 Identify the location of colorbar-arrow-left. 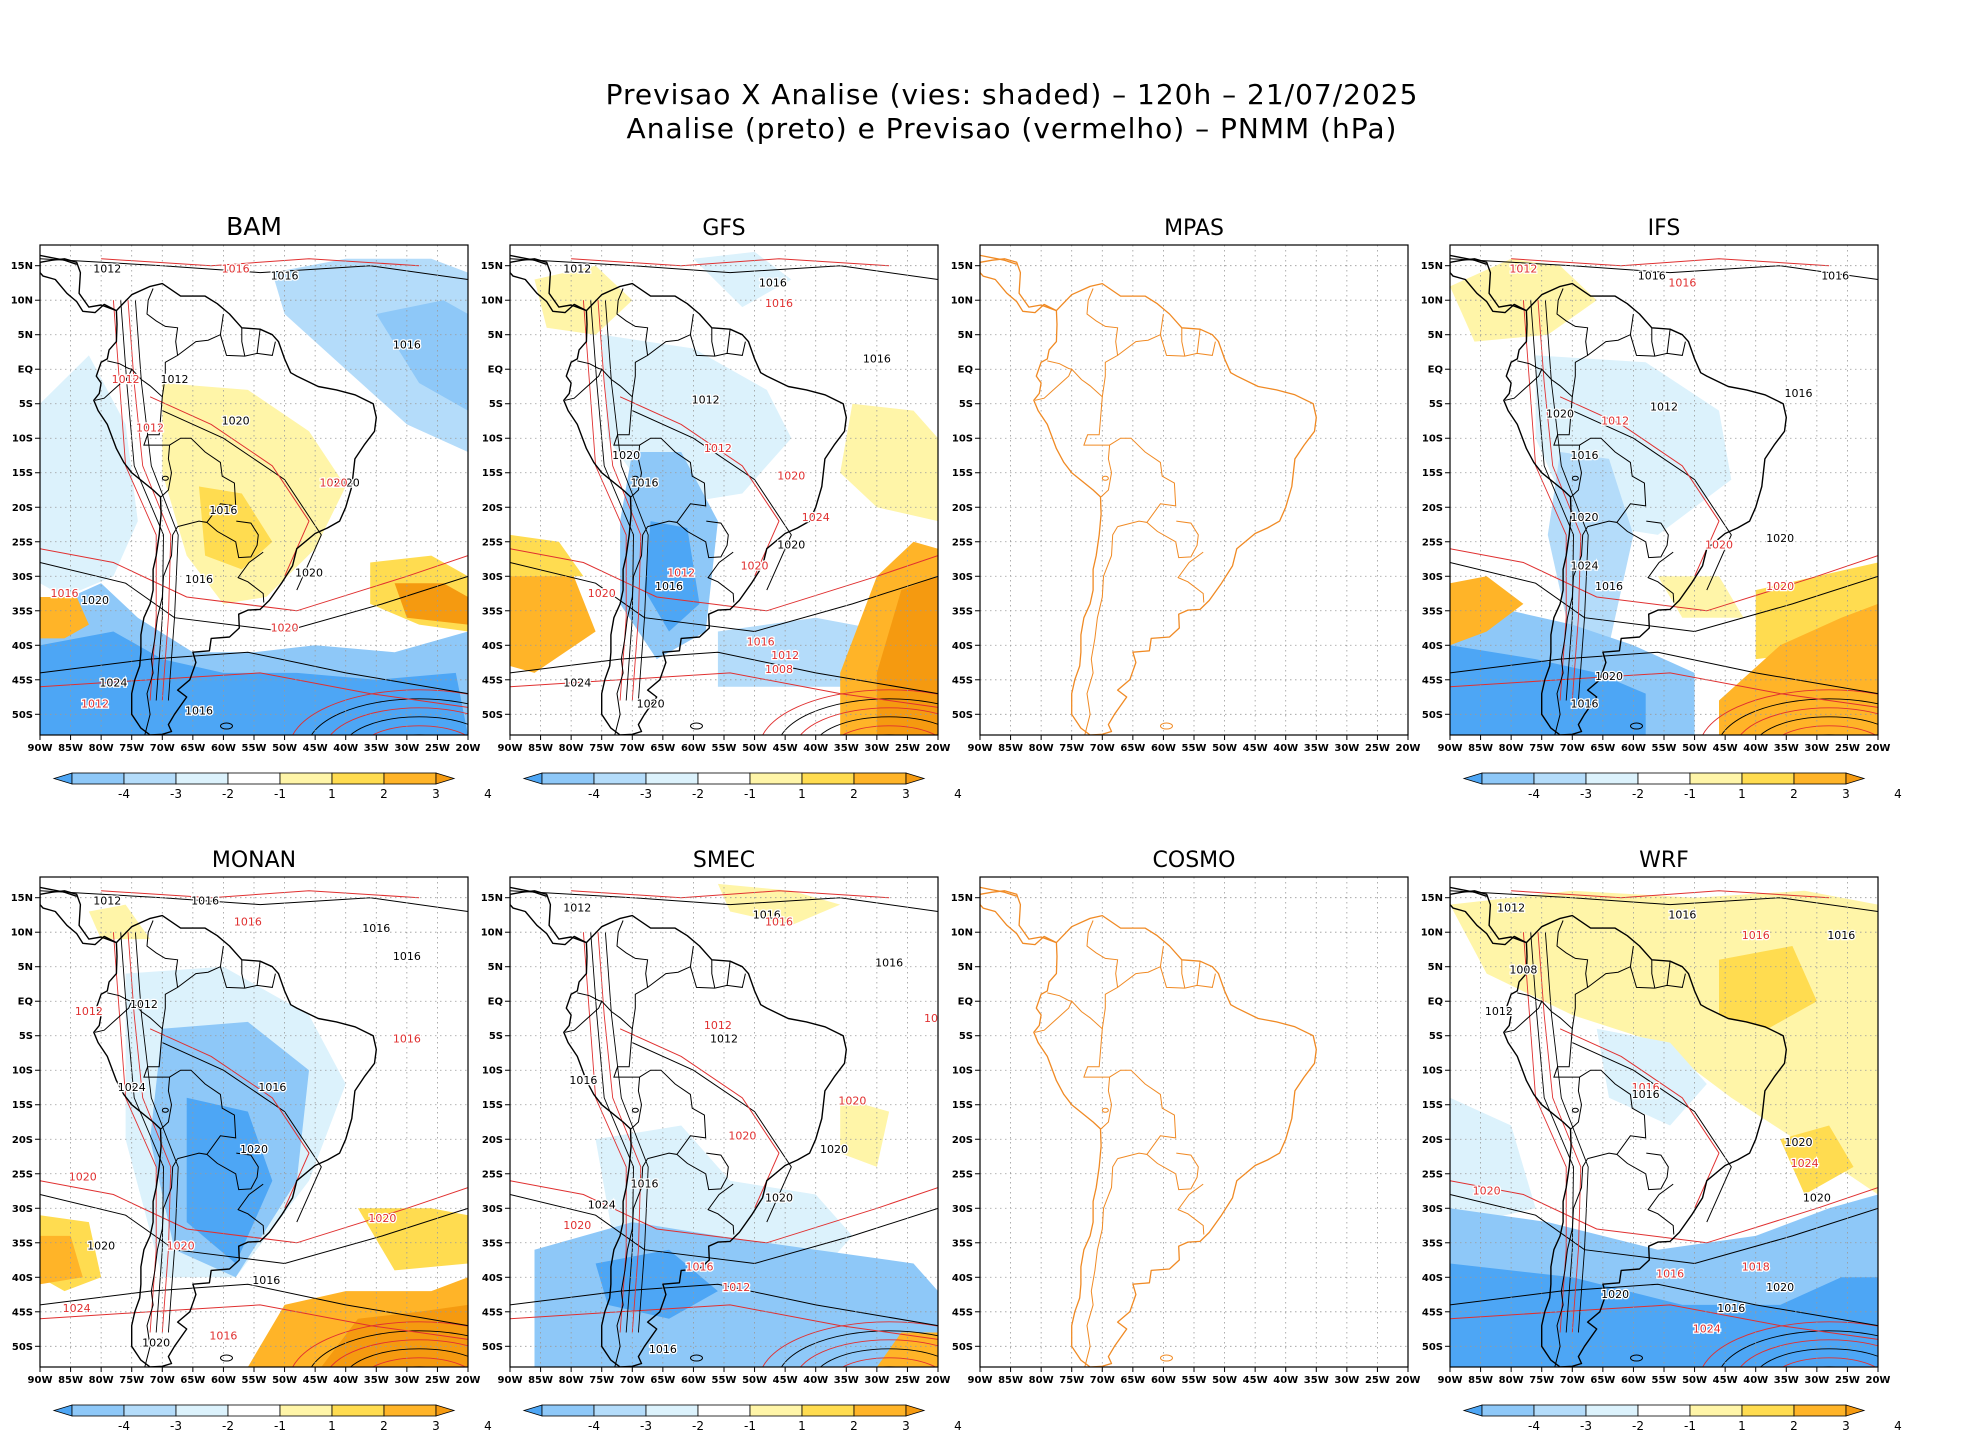
(62, 778).